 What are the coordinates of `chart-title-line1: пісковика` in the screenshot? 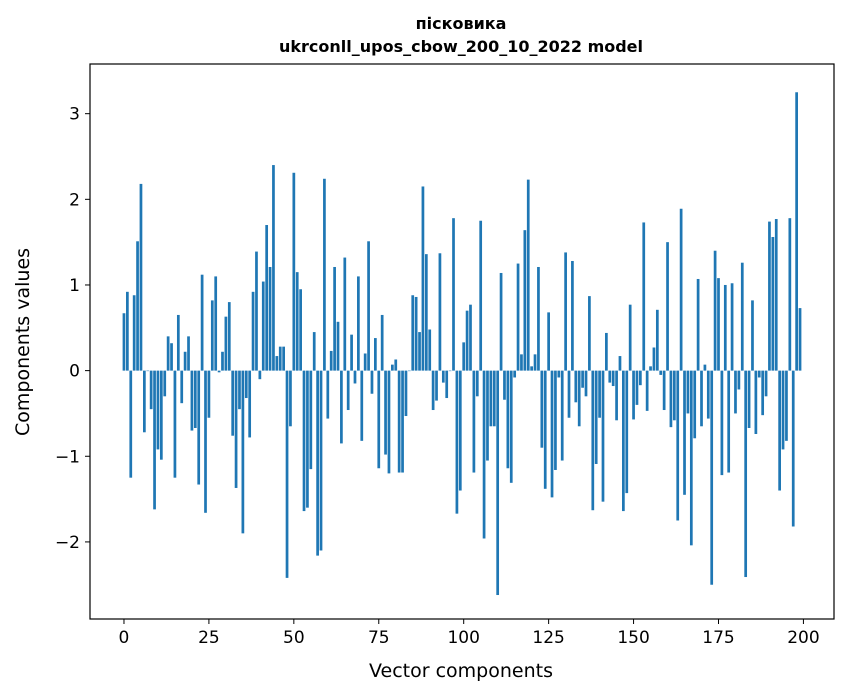 It's located at (461, 23).